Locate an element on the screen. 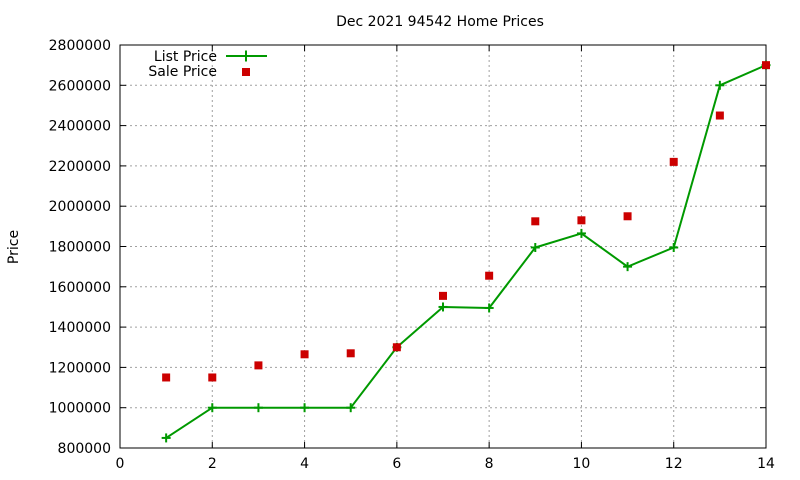 This screenshot has height=480, width=800. y-tick-label: 1800000 is located at coordinates (80, 248).